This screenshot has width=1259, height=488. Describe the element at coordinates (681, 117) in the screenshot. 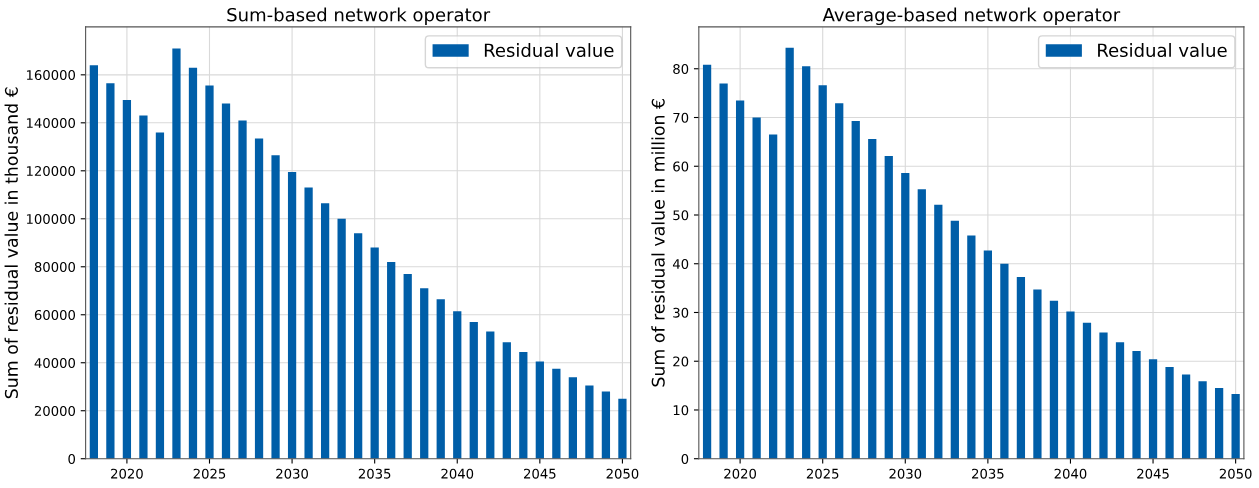

I see `y-tick-label: 70` at that location.